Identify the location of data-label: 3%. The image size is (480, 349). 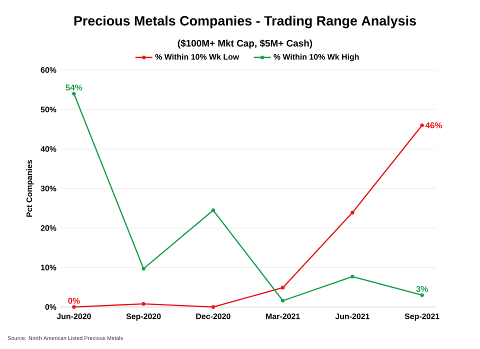
(422, 289).